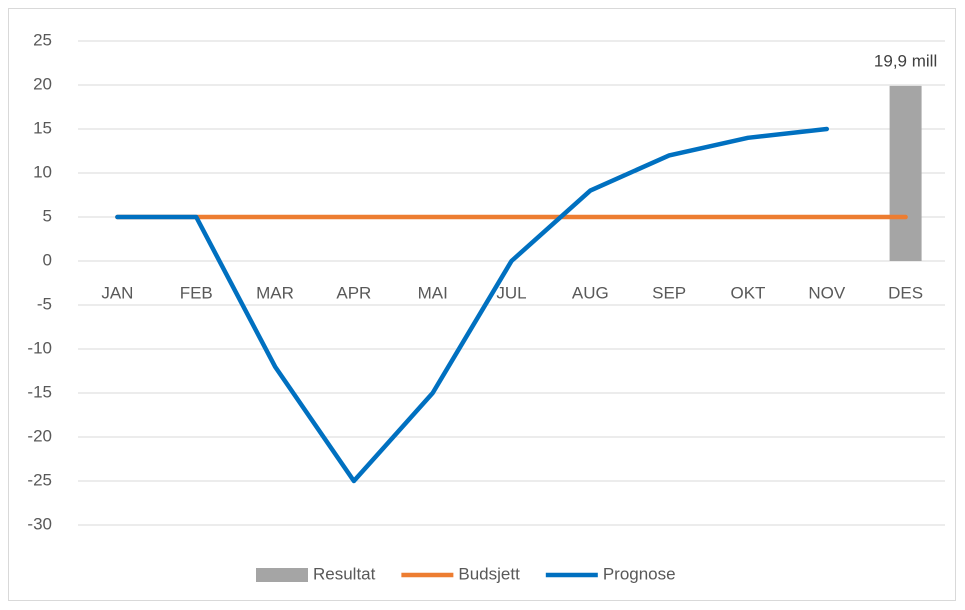  Describe the element at coordinates (905, 173) in the screenshot. I see `bar` at that location.